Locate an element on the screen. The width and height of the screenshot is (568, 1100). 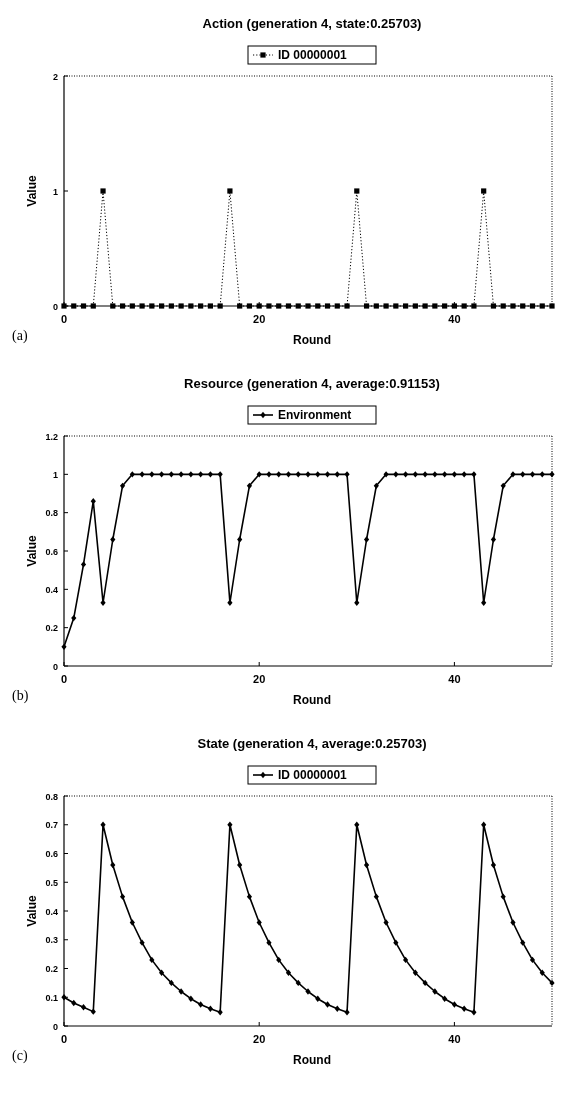
chart-title: Action (generation 4, state:0.25703) is located at coordinates (312, 23).